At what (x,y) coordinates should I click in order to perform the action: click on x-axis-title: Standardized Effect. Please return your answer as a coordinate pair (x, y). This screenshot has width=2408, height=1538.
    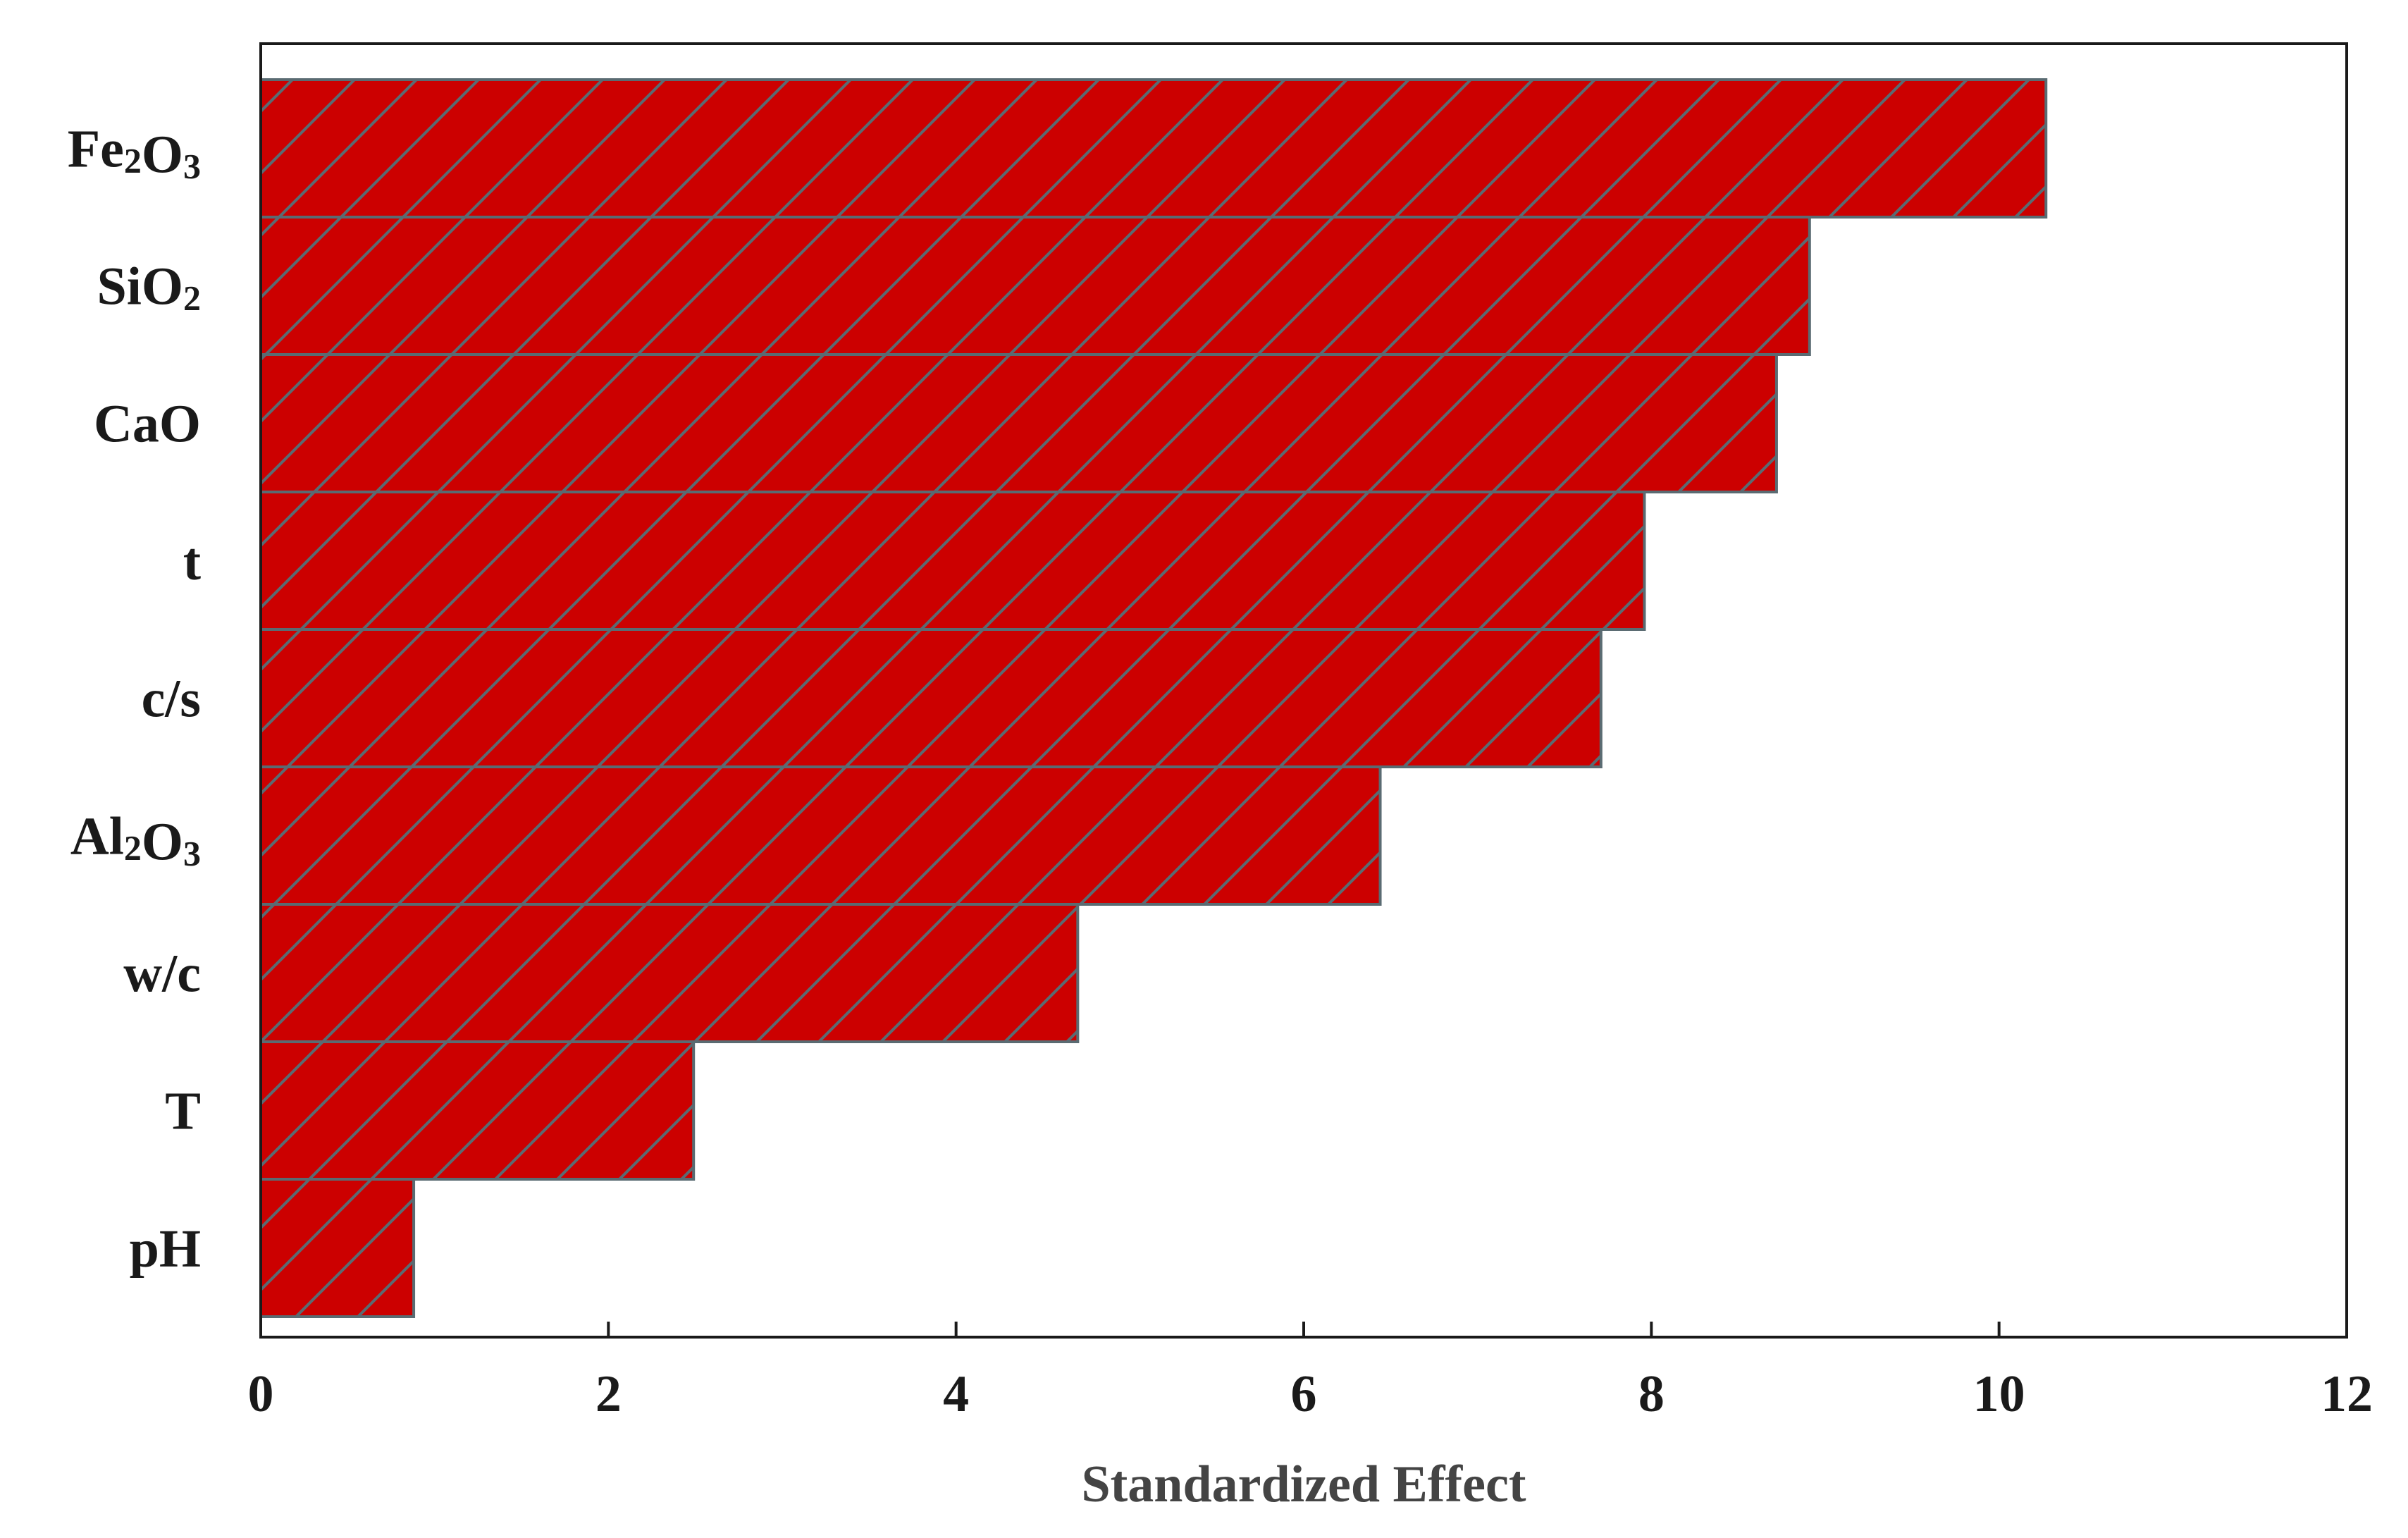
    Looking at the image, I should click on (1304, 1484).